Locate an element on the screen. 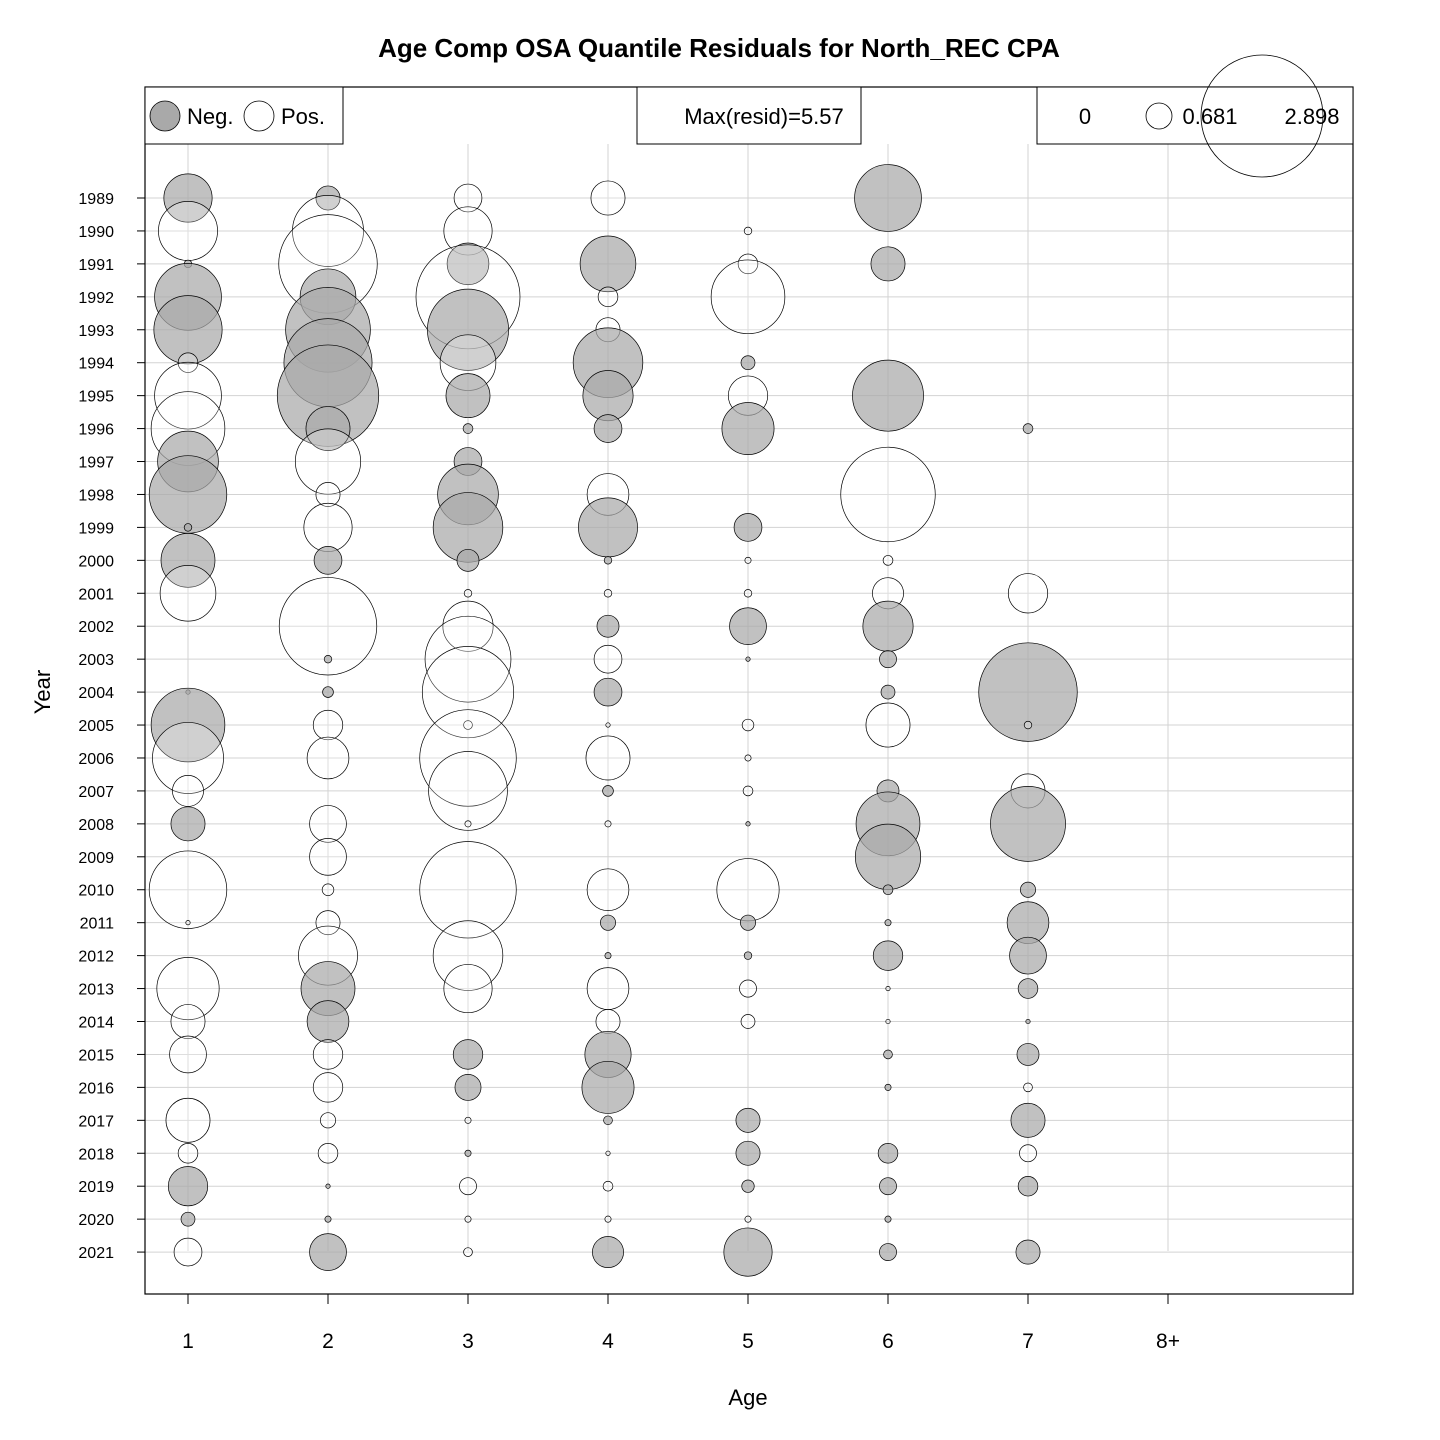 This screenshot has height=1440, width=1440. negative-legend-symbol is located at coordinates (165, 116).